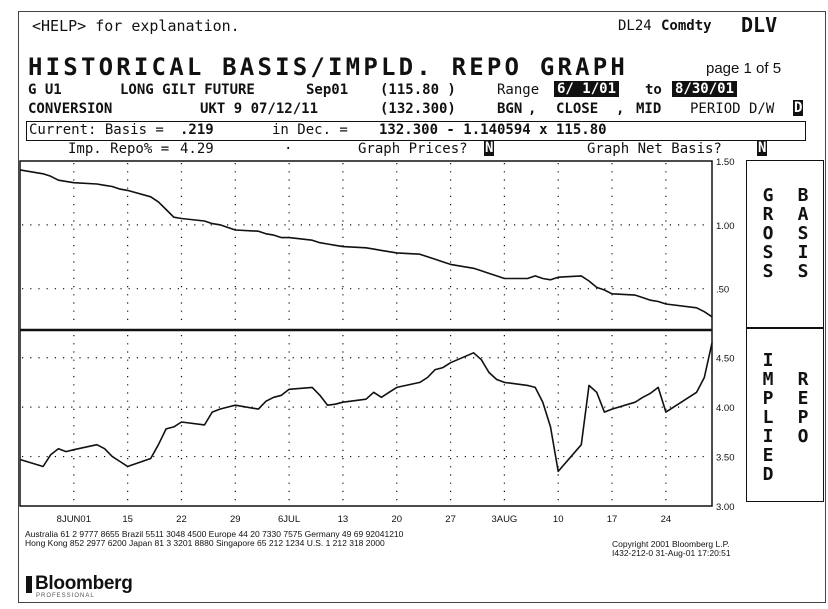 Image resolution: width=828 pixels, height=609 pixels. What do you see at coordinates (725, 162) in the screenshot?
I see `basis-y-tick-0: 1.50` at bounding box center [725, 162].